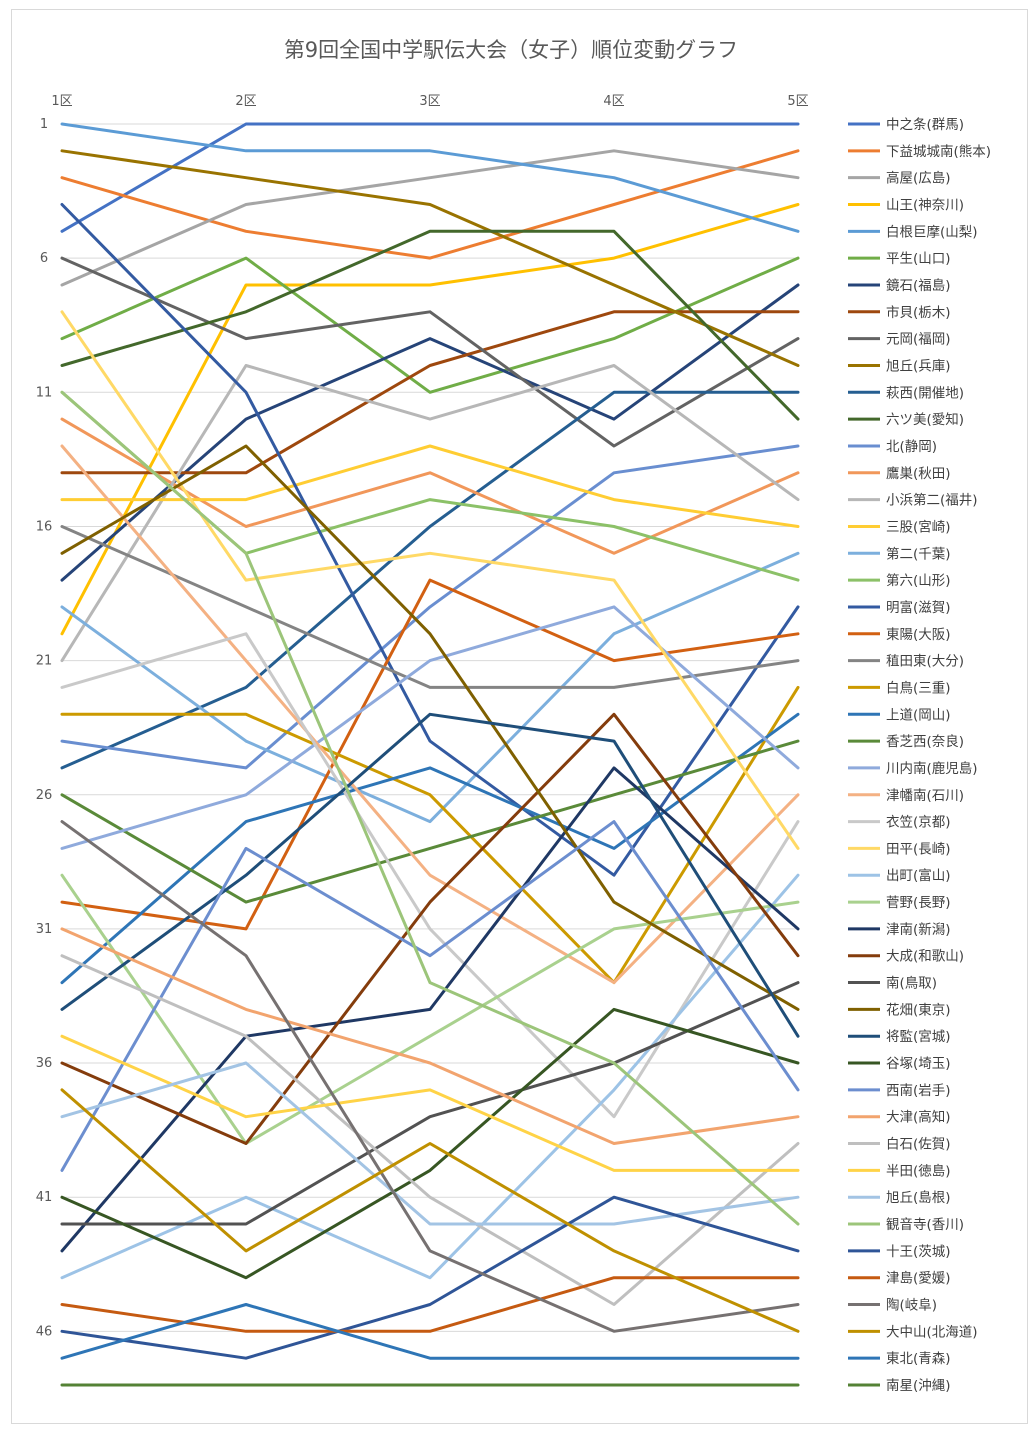 This screenshot has width=1035, height=1434. Describe the element at coordinates (918, 1359) in the screenshot. I see `legend-label: 東北(青森)` at that location.